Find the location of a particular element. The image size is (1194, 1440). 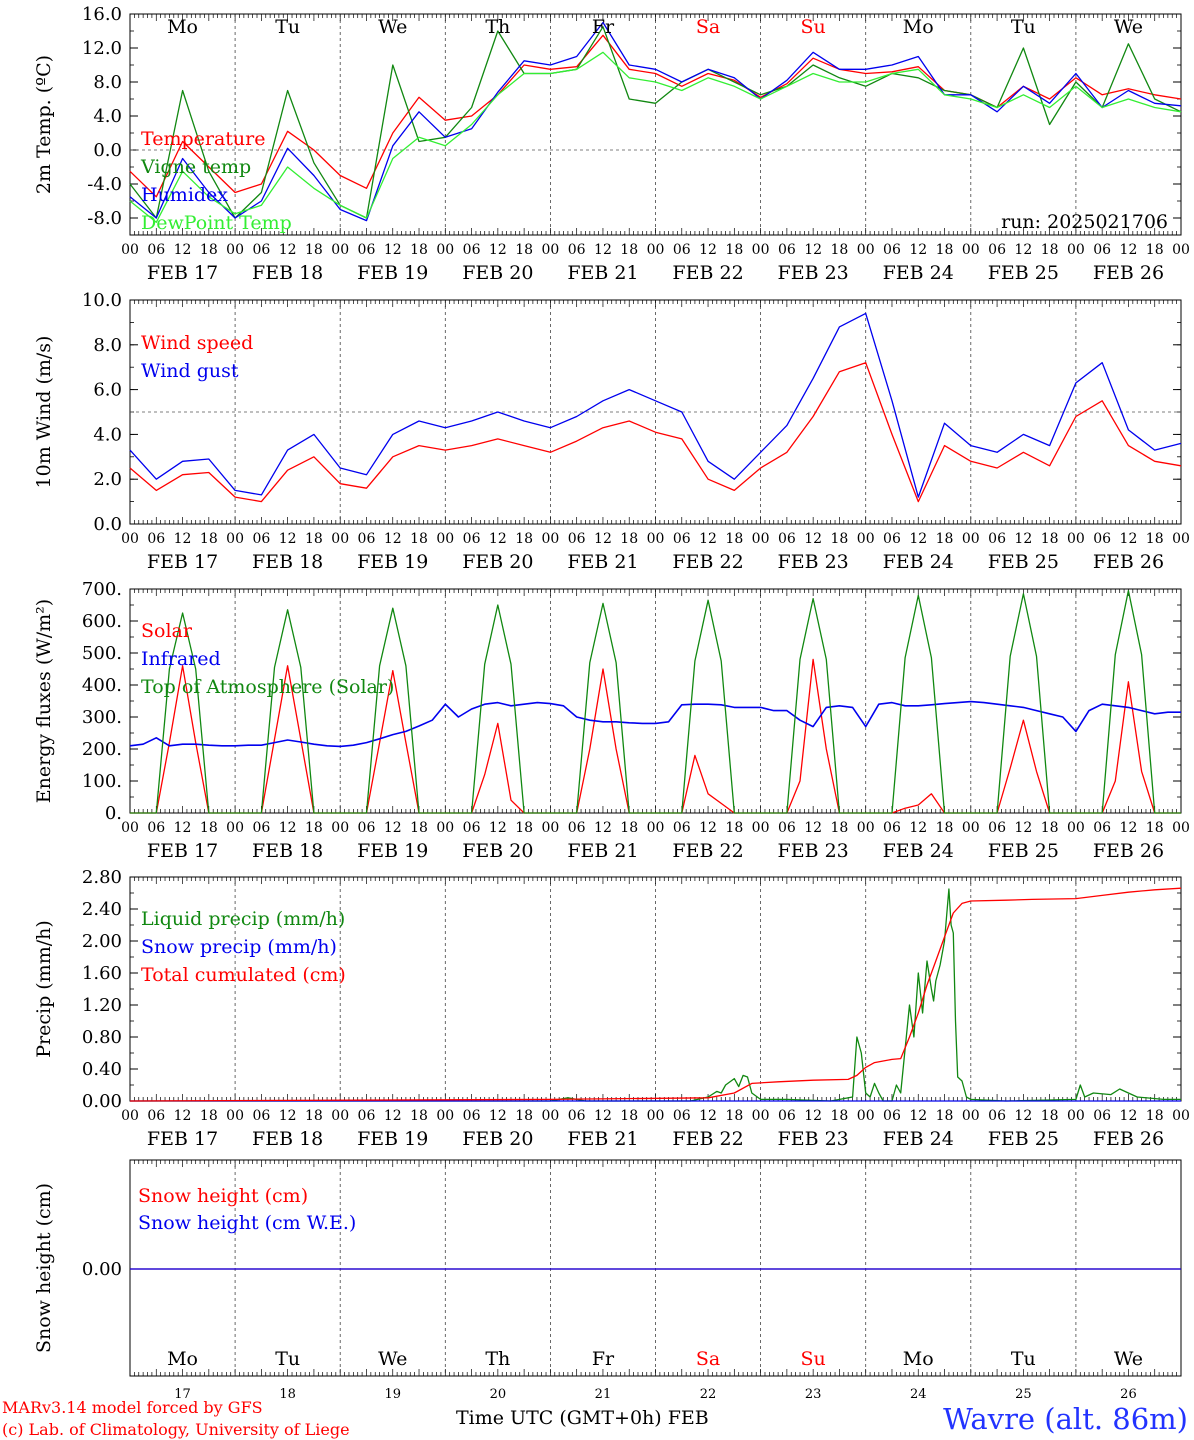

energy-ytick-label: 500. is located at coordinates (102, 653).